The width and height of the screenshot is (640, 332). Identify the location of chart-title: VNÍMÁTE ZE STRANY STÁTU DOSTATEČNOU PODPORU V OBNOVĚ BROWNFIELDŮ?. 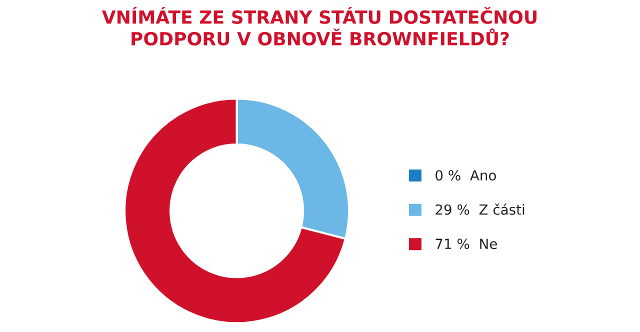
(319, 26).